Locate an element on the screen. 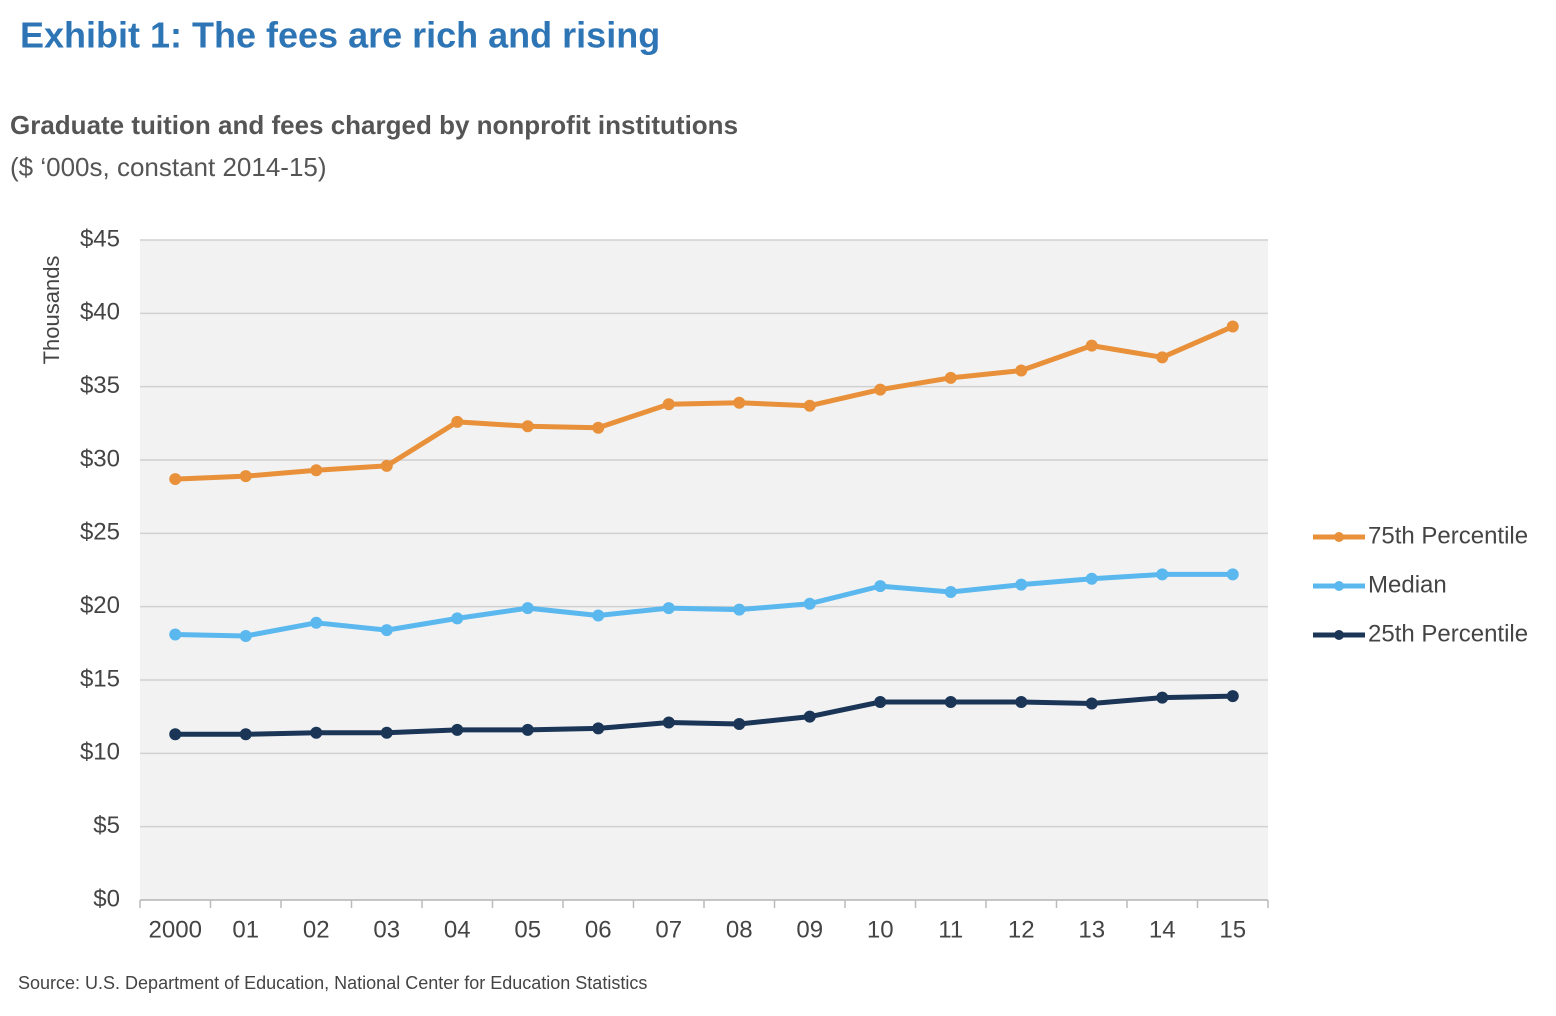 This screenshot has width=1556, height=1016. x-tick-label: 08 is located at coordinates (739, 929).